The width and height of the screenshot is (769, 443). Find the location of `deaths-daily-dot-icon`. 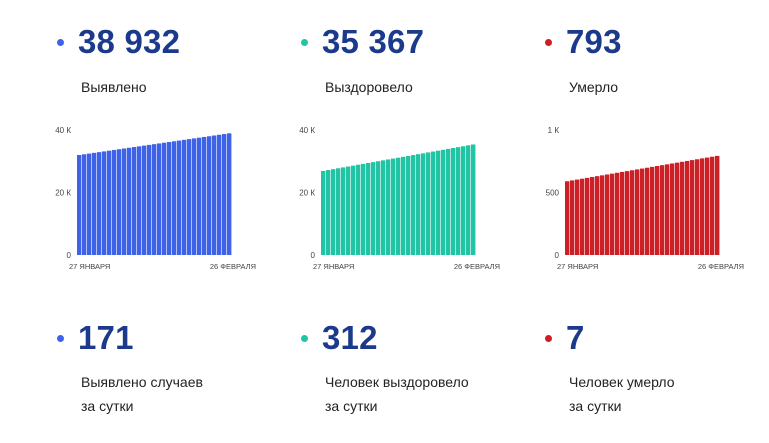

deaths-daily-dot-icon is located at coordinates (548, 338).